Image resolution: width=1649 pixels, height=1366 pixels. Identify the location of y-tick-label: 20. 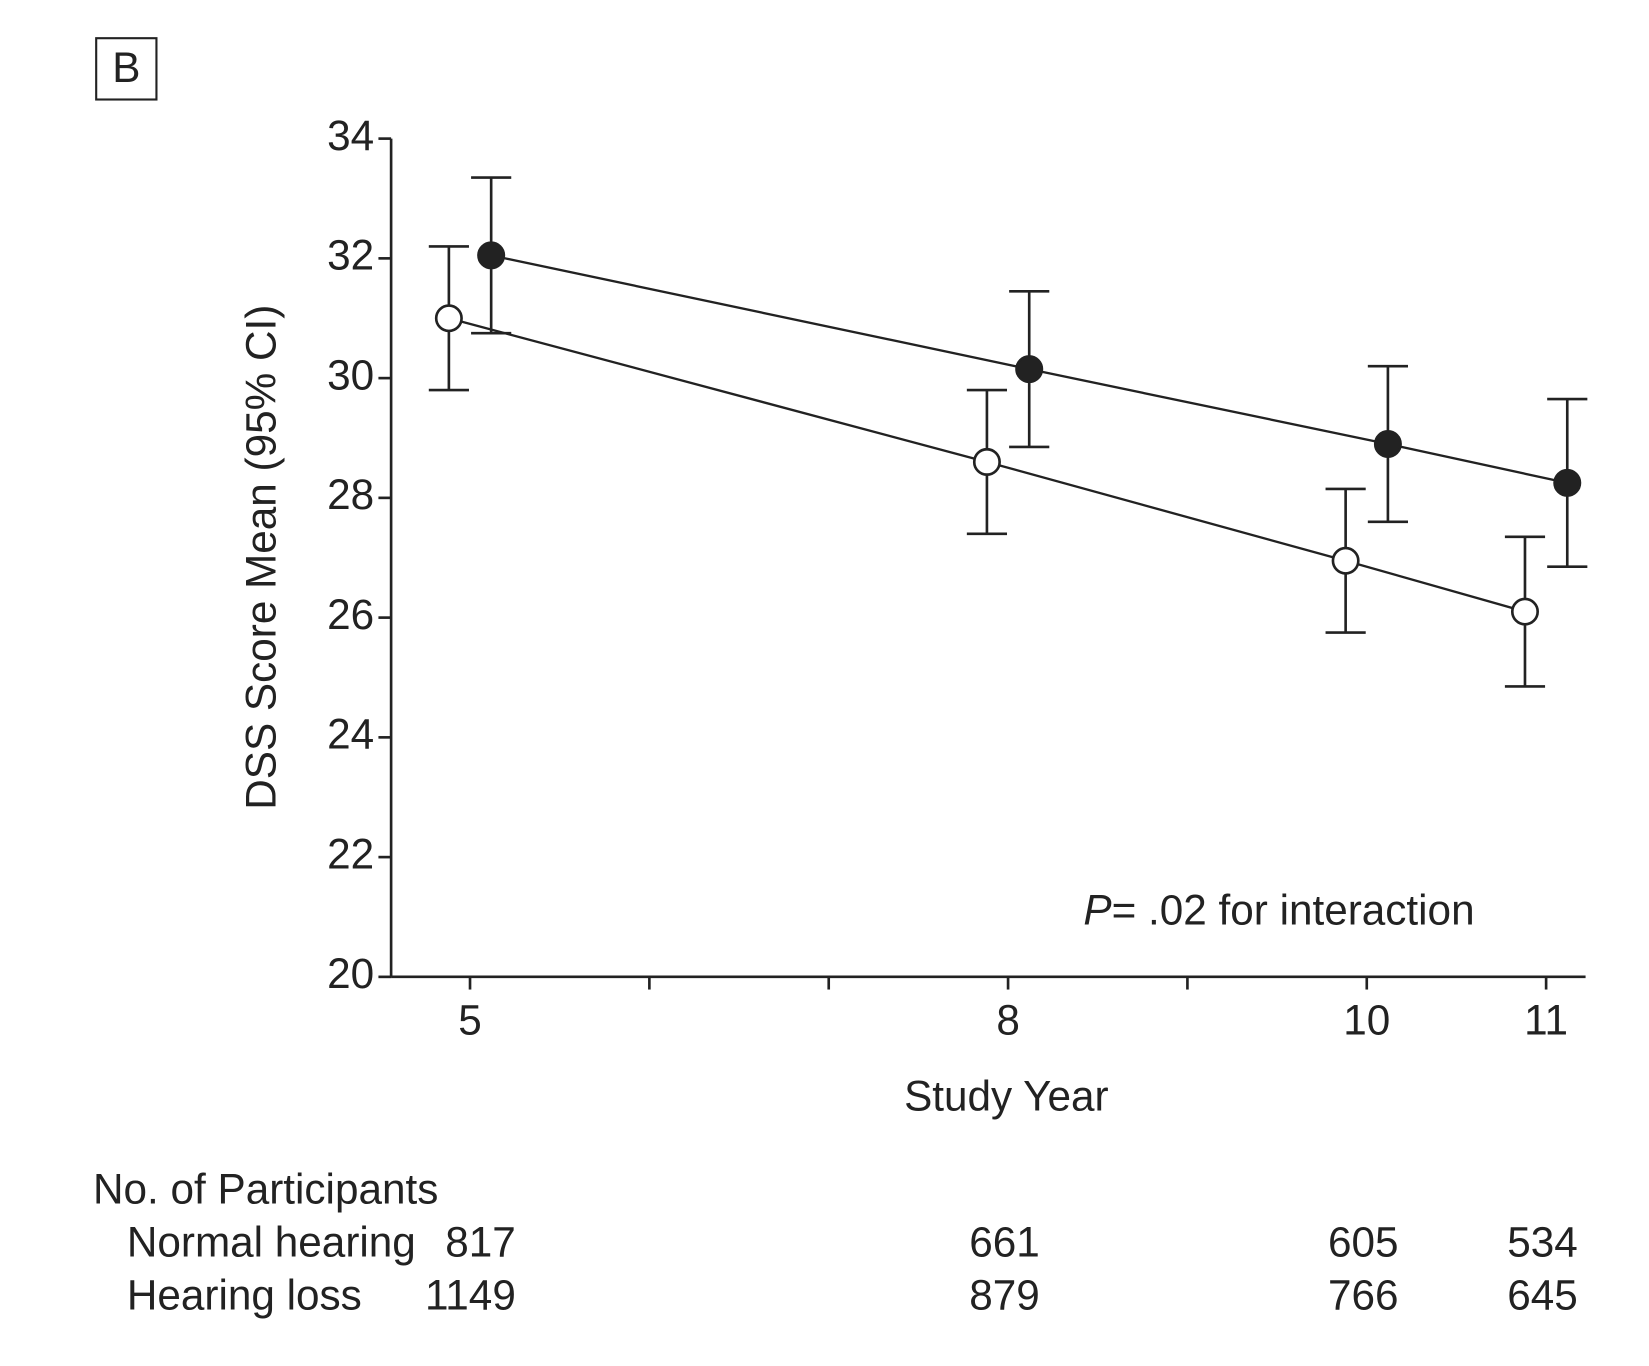
(350, 973).